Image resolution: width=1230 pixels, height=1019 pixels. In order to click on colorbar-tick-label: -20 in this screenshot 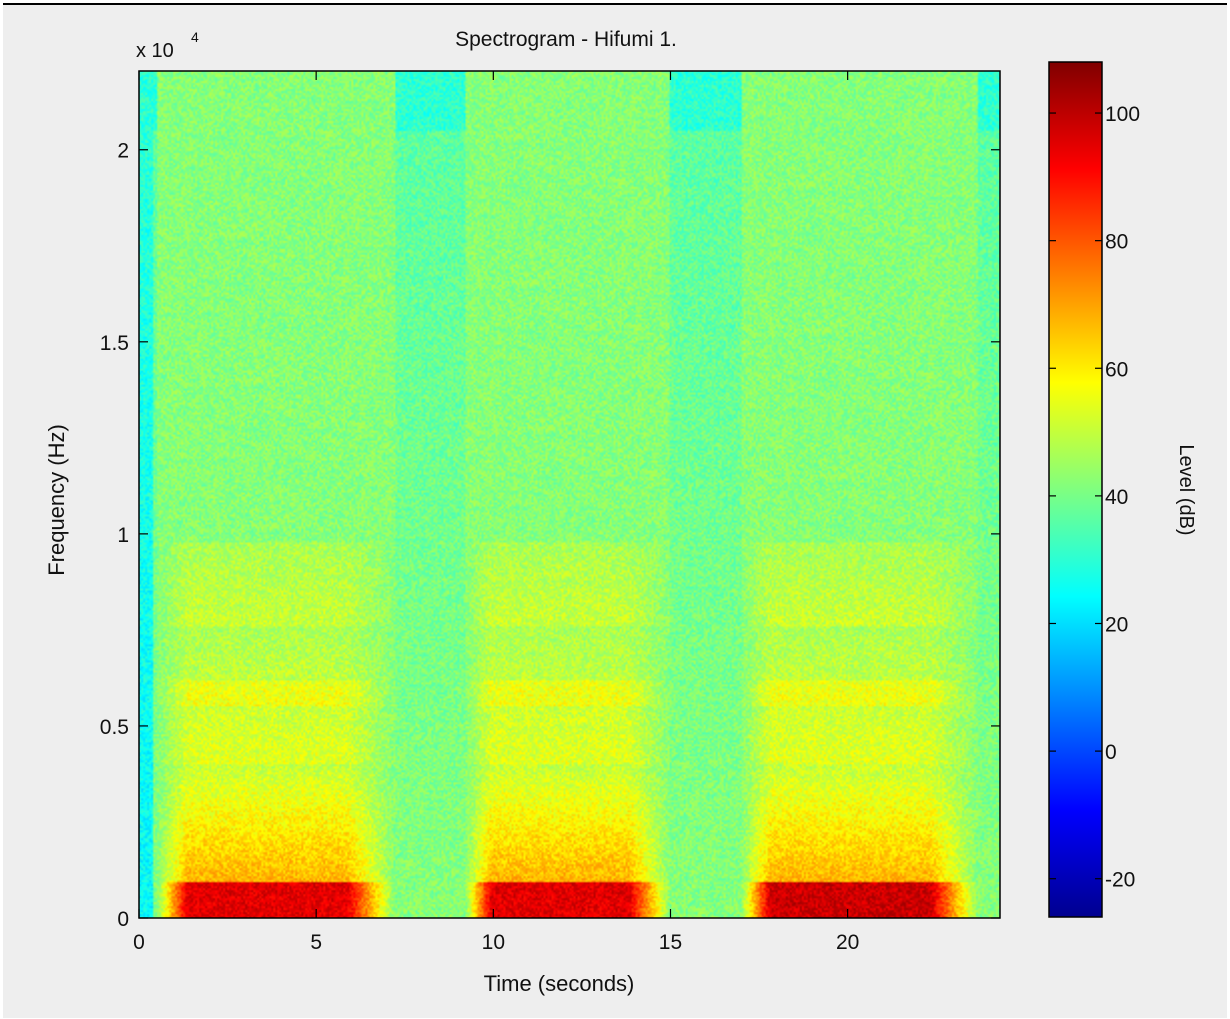, I will do `click(1120, 880)`.